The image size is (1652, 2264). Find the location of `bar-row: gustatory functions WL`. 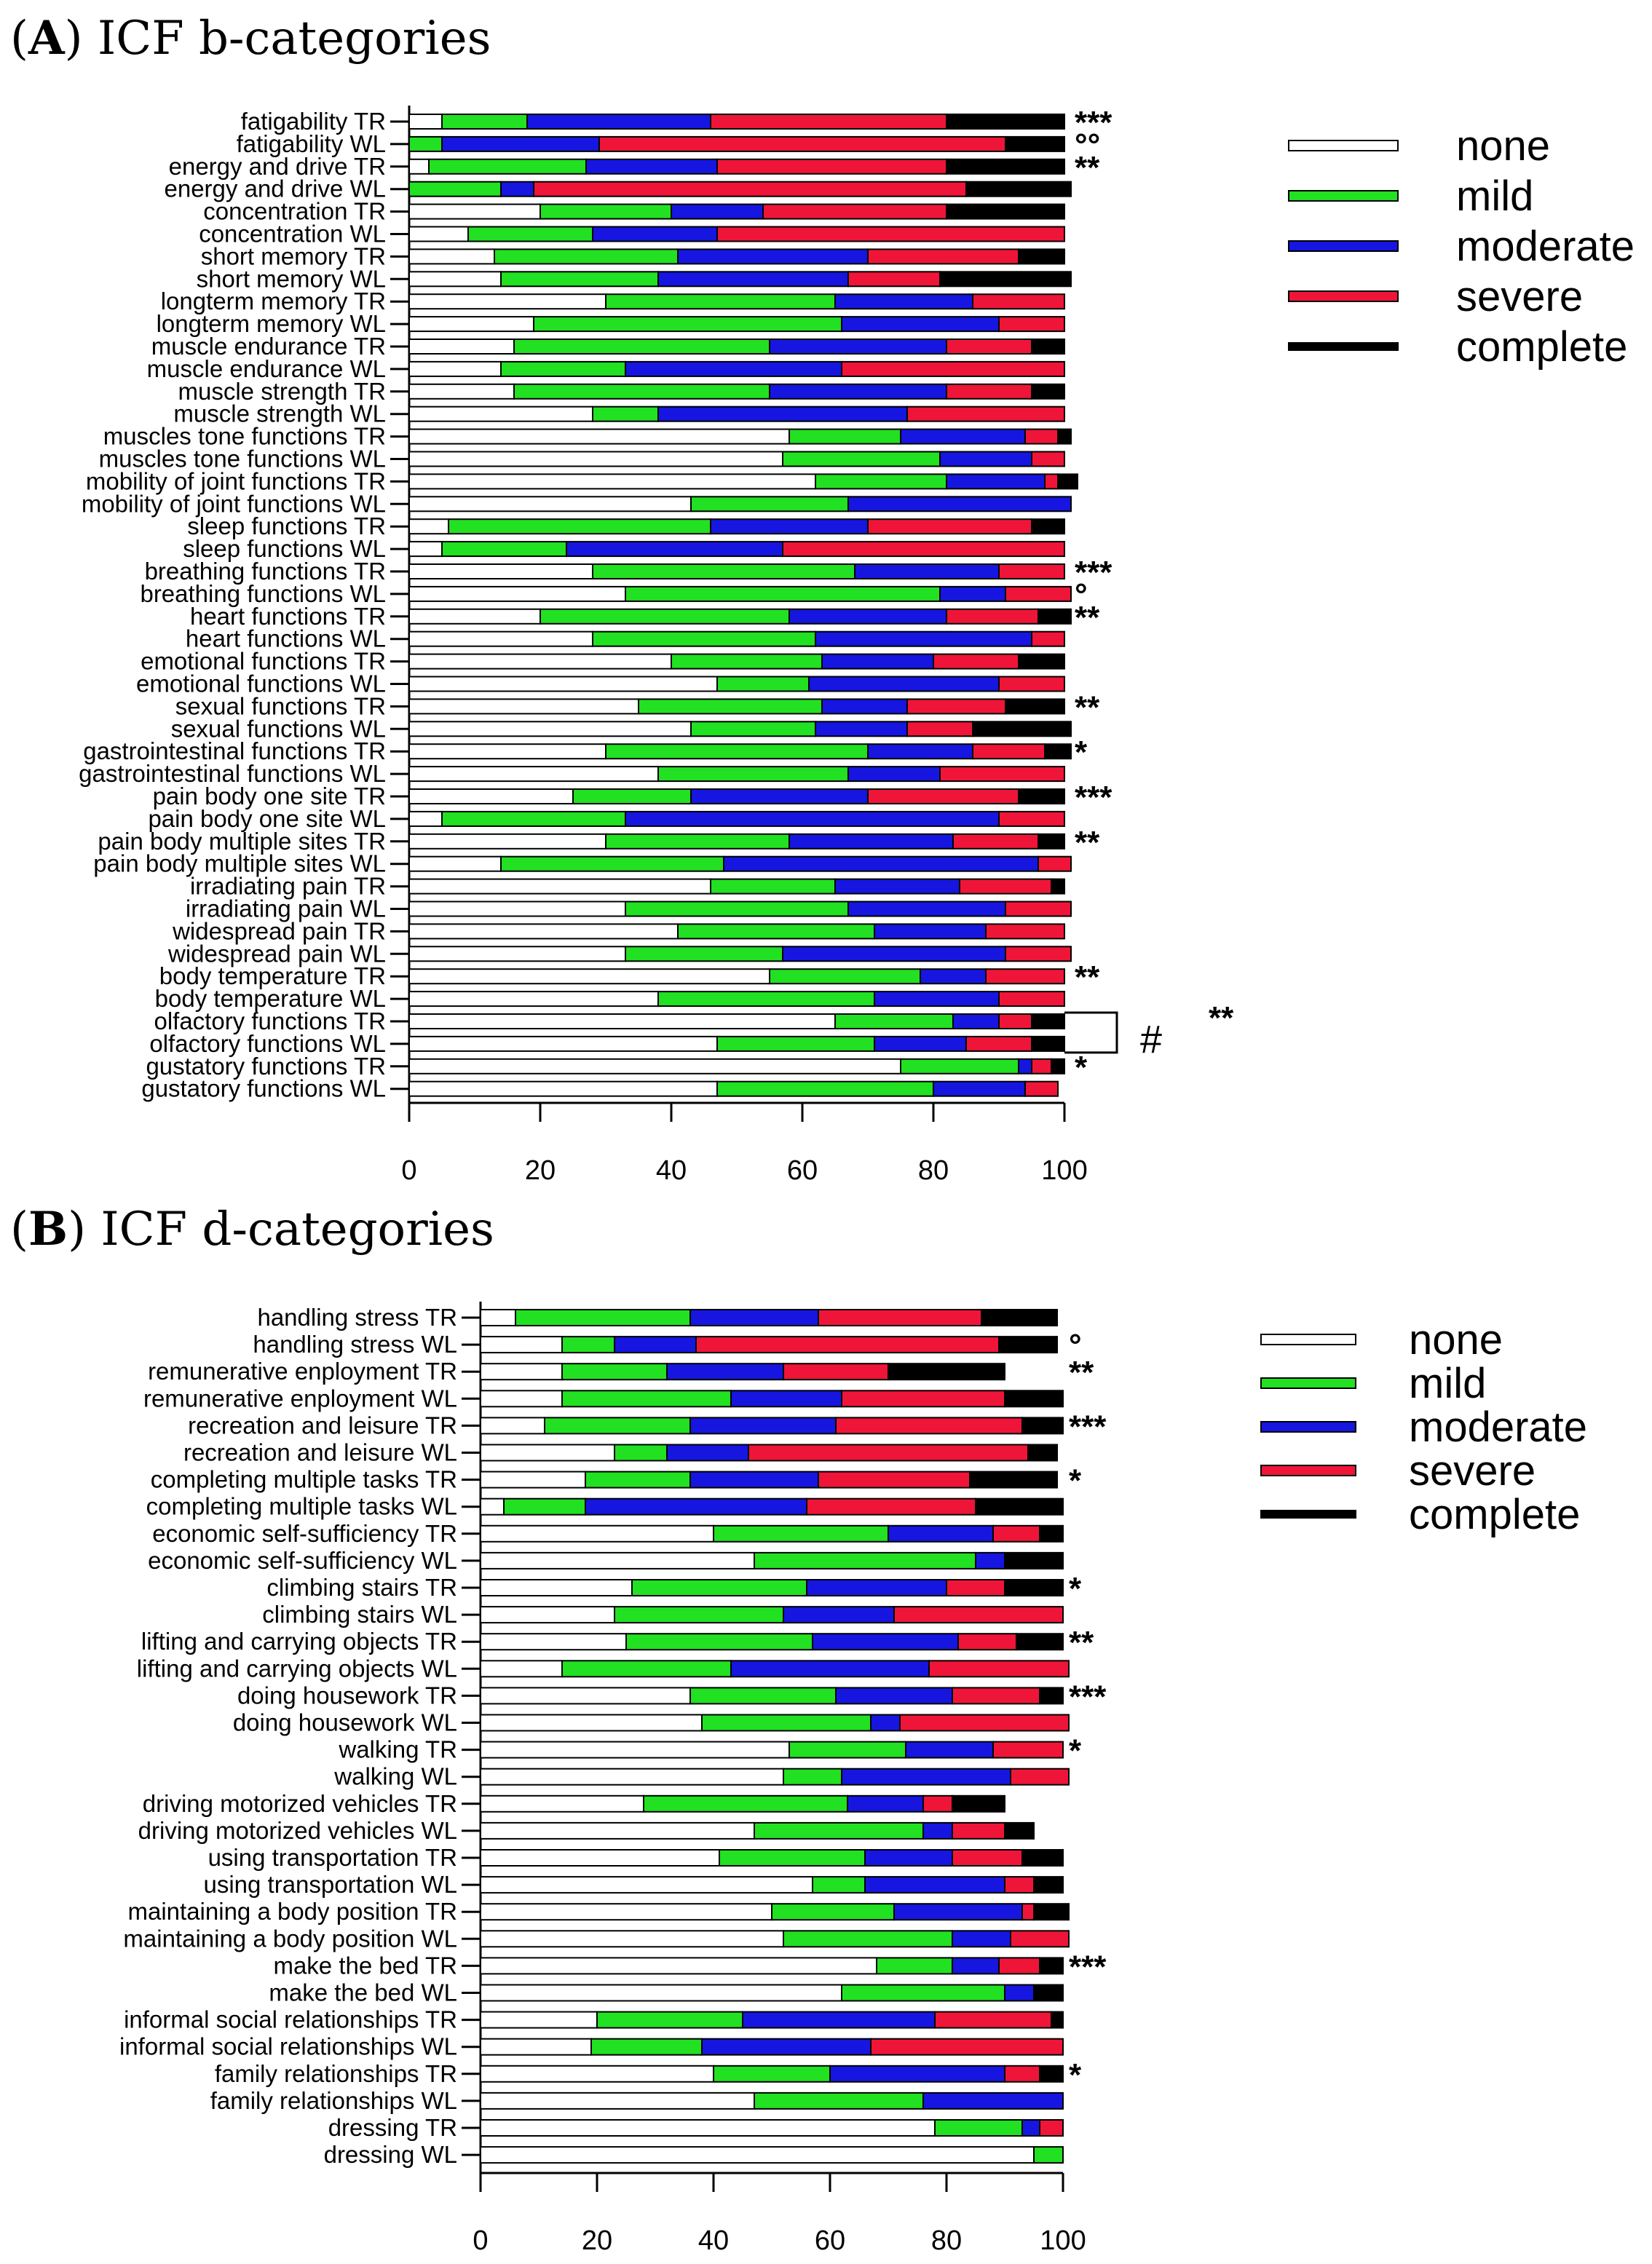

bar-row: gustatory functions WL is located at coordinates (600, 1088).